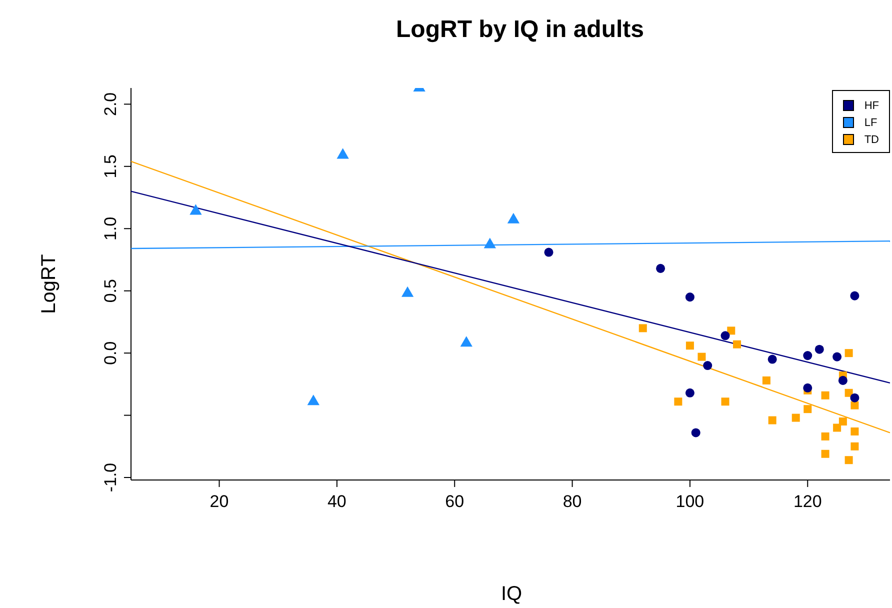 The height and width of the screenshot is (608, 892). I want to click on y-tick-label: 1.5, so click(110, 166).